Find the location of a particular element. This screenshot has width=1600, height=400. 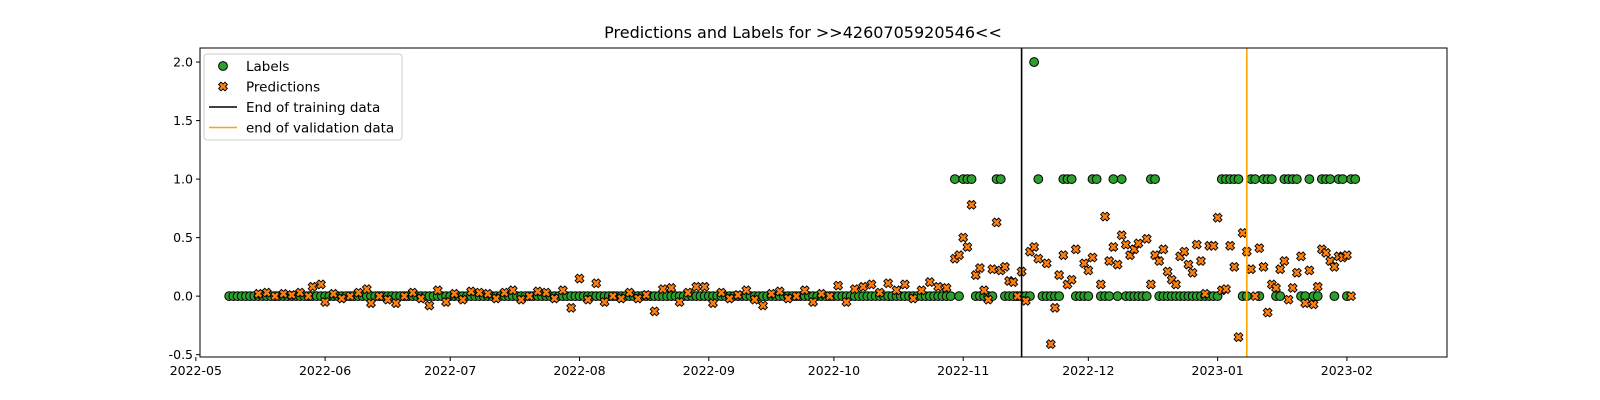

y-tick-label: 1.0 is located at coordinates (183, 179).